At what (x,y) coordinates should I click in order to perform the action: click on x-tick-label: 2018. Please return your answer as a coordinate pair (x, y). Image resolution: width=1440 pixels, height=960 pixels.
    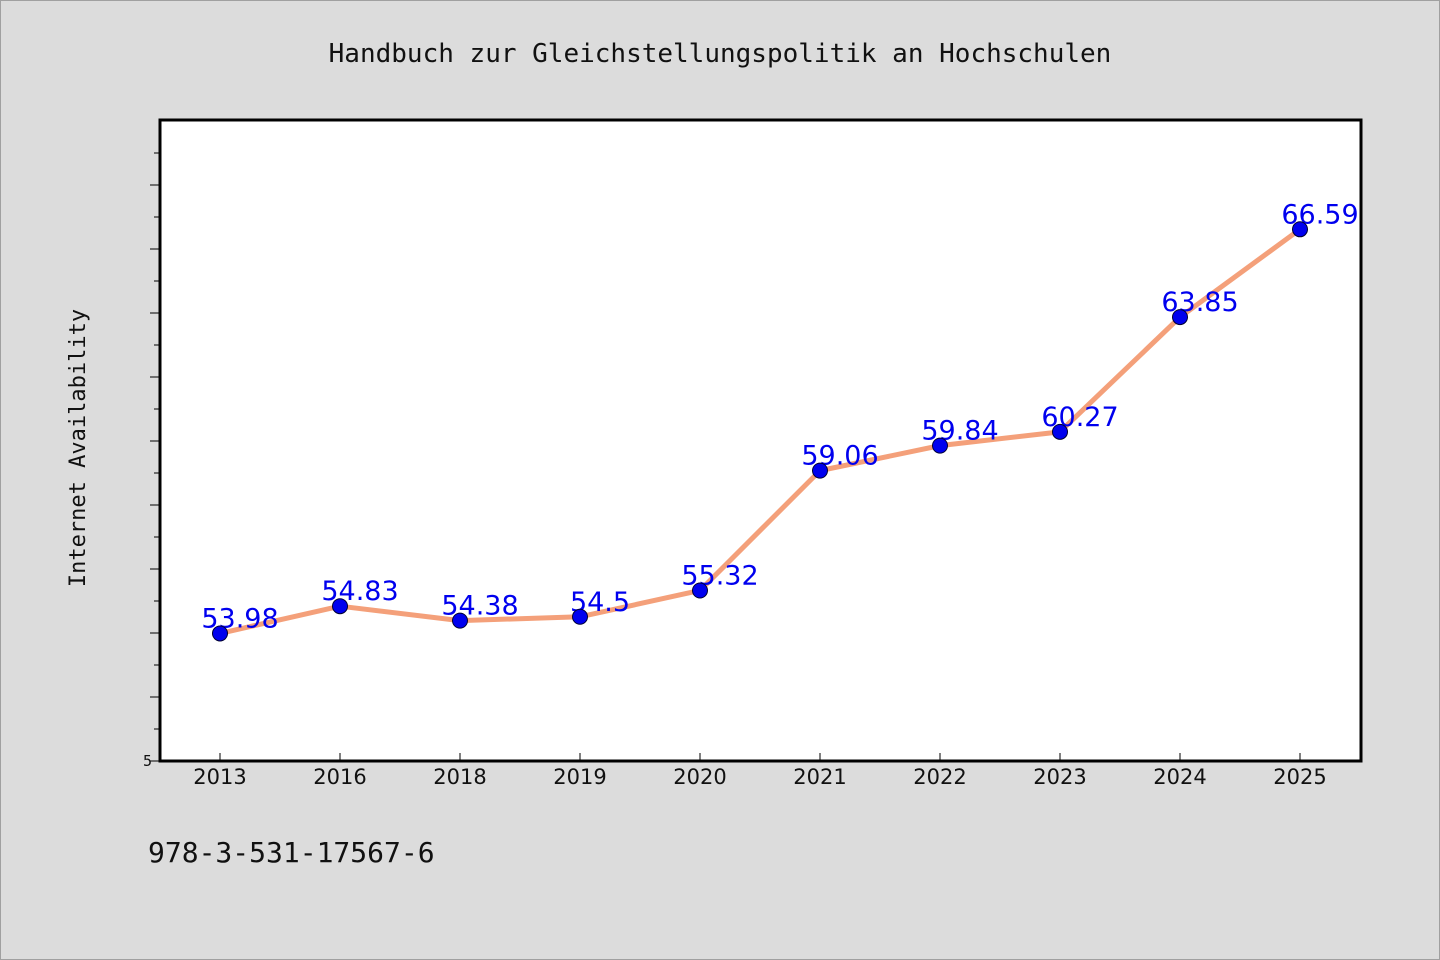
    Looking at the image, I should click on (459, 777).